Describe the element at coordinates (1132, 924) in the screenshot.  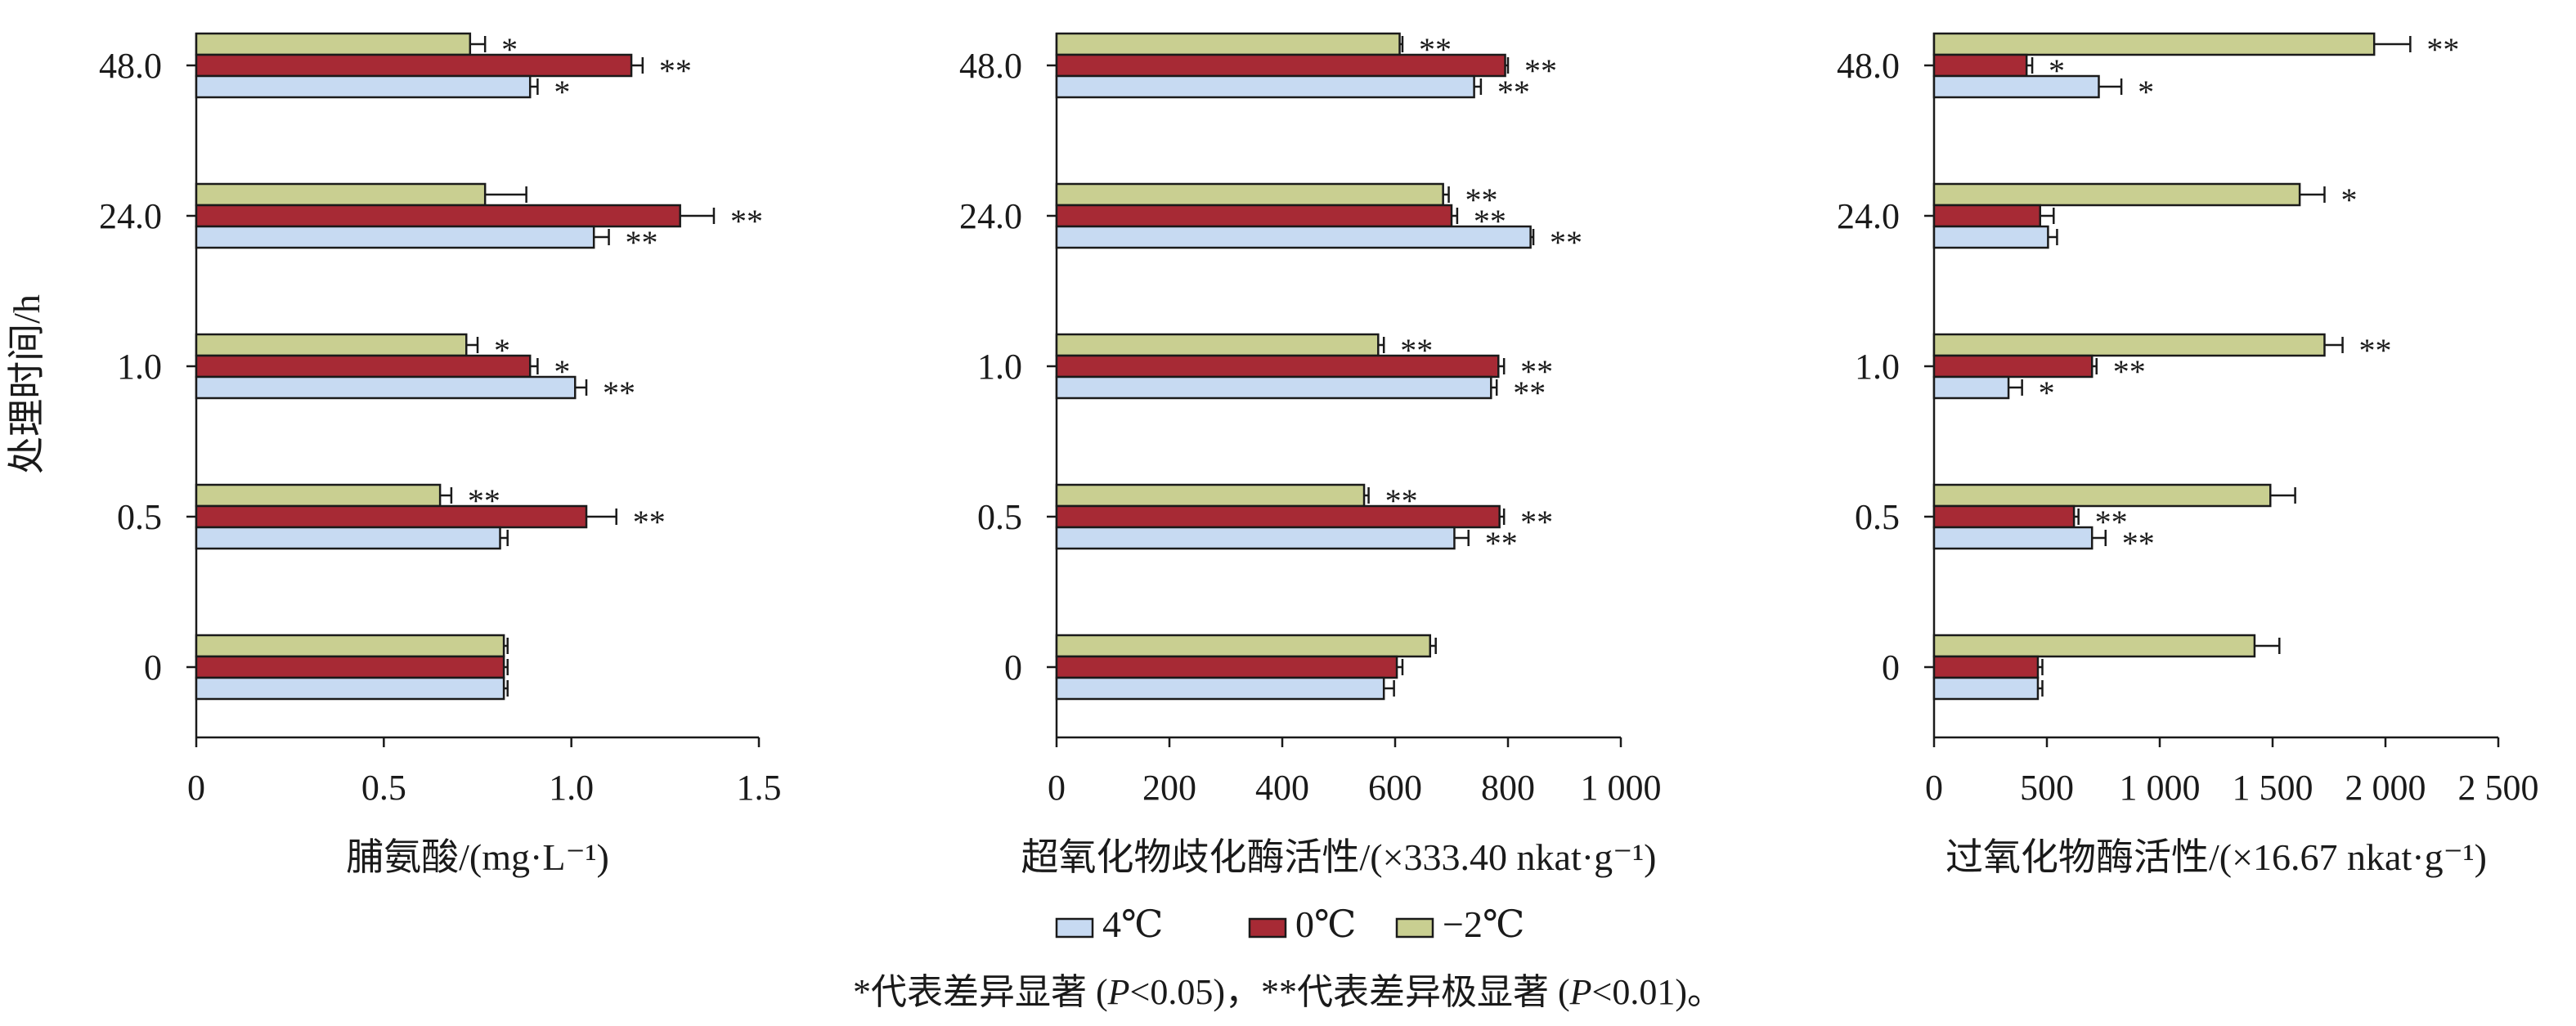
I see `legend-label: 4℃` at that location.